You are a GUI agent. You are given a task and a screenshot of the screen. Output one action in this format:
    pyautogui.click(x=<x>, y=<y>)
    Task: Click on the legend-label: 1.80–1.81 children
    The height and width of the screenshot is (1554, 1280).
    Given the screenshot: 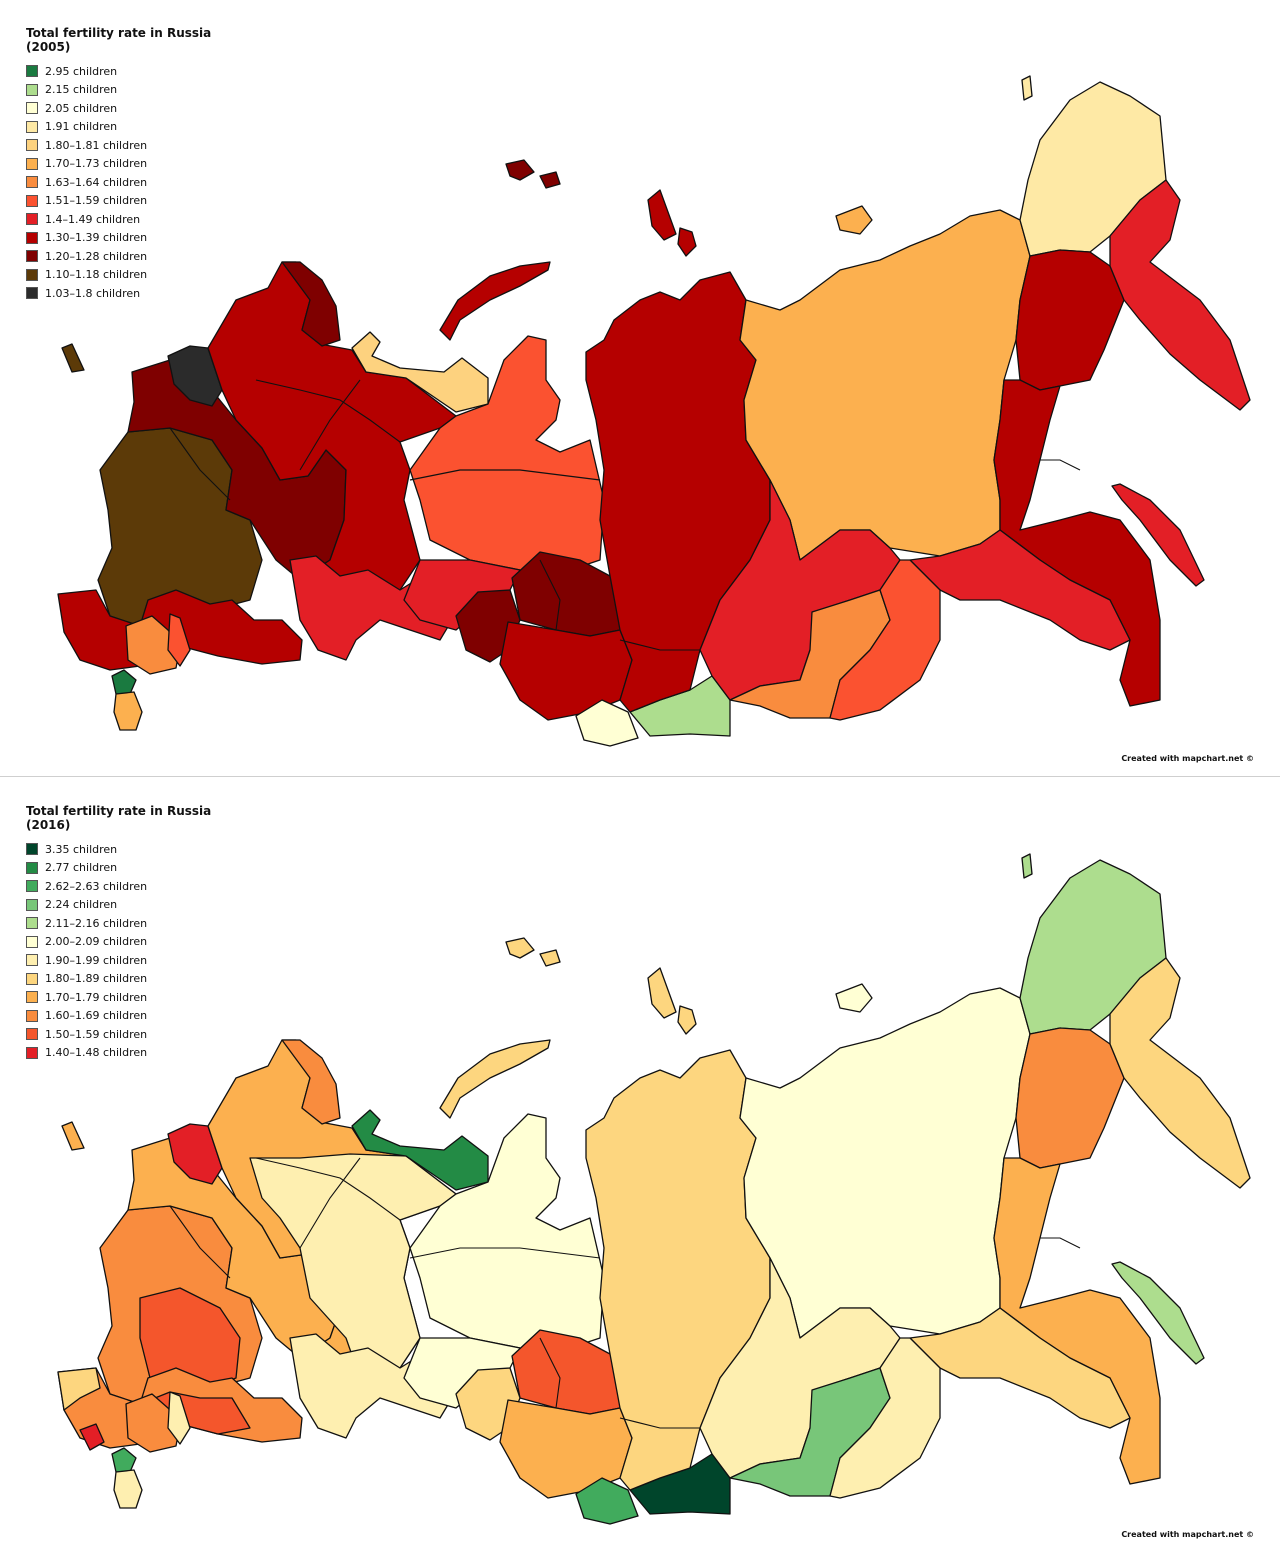 What is the action you would take?
    pyautogui.click(x=96, y=145)
    